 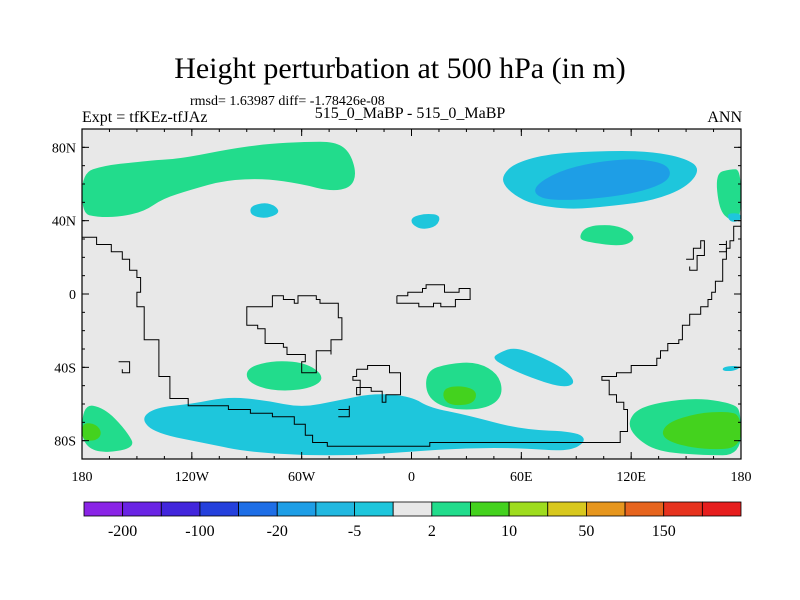 What do you see at coordinates (410, 113) in the screenshot?
I see `case-subtitle: 515_0_MaBP - 515_0_MaBP` at bounding box center [410, 113].